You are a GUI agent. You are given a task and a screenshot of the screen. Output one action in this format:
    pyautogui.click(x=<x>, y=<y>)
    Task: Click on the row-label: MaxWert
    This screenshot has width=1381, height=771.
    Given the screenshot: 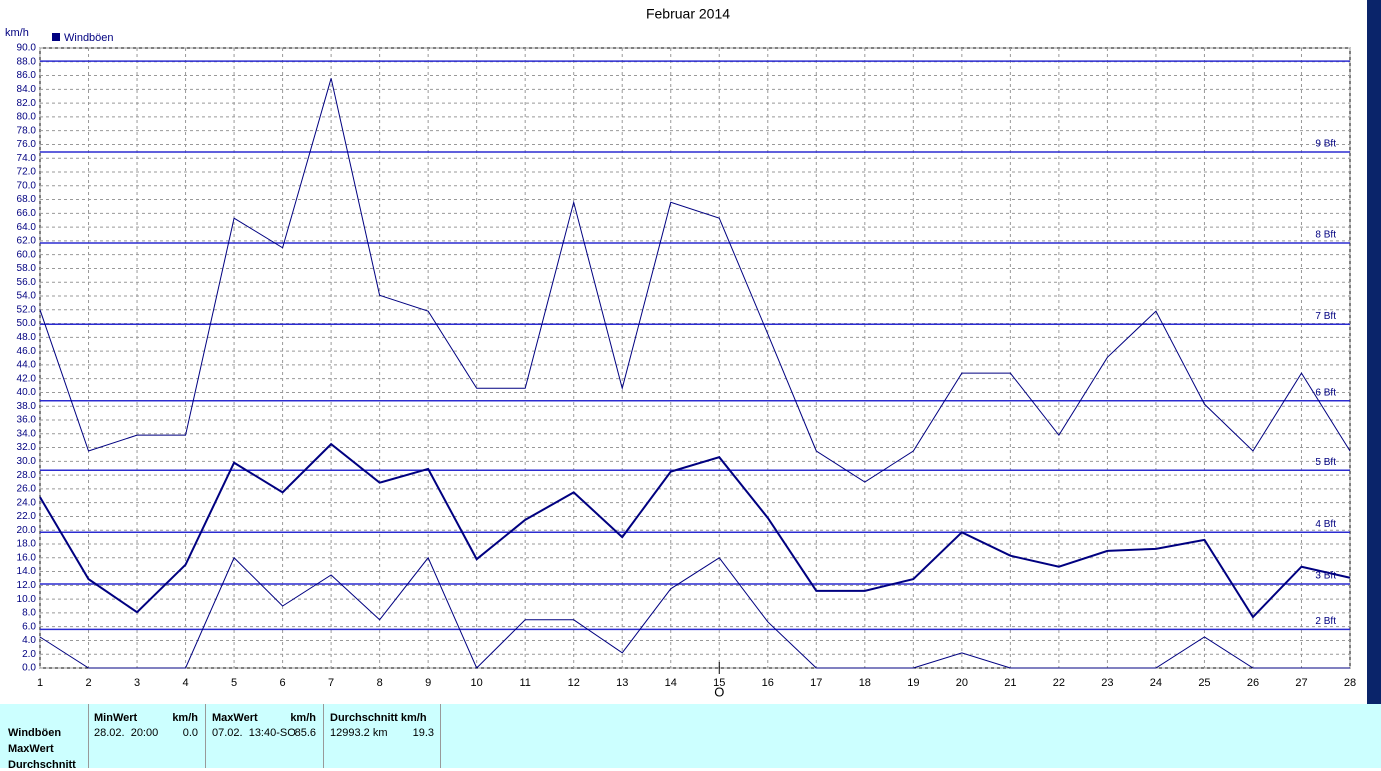 What is the action you would take?
    pyautogui.click(x=31, y=749)
    